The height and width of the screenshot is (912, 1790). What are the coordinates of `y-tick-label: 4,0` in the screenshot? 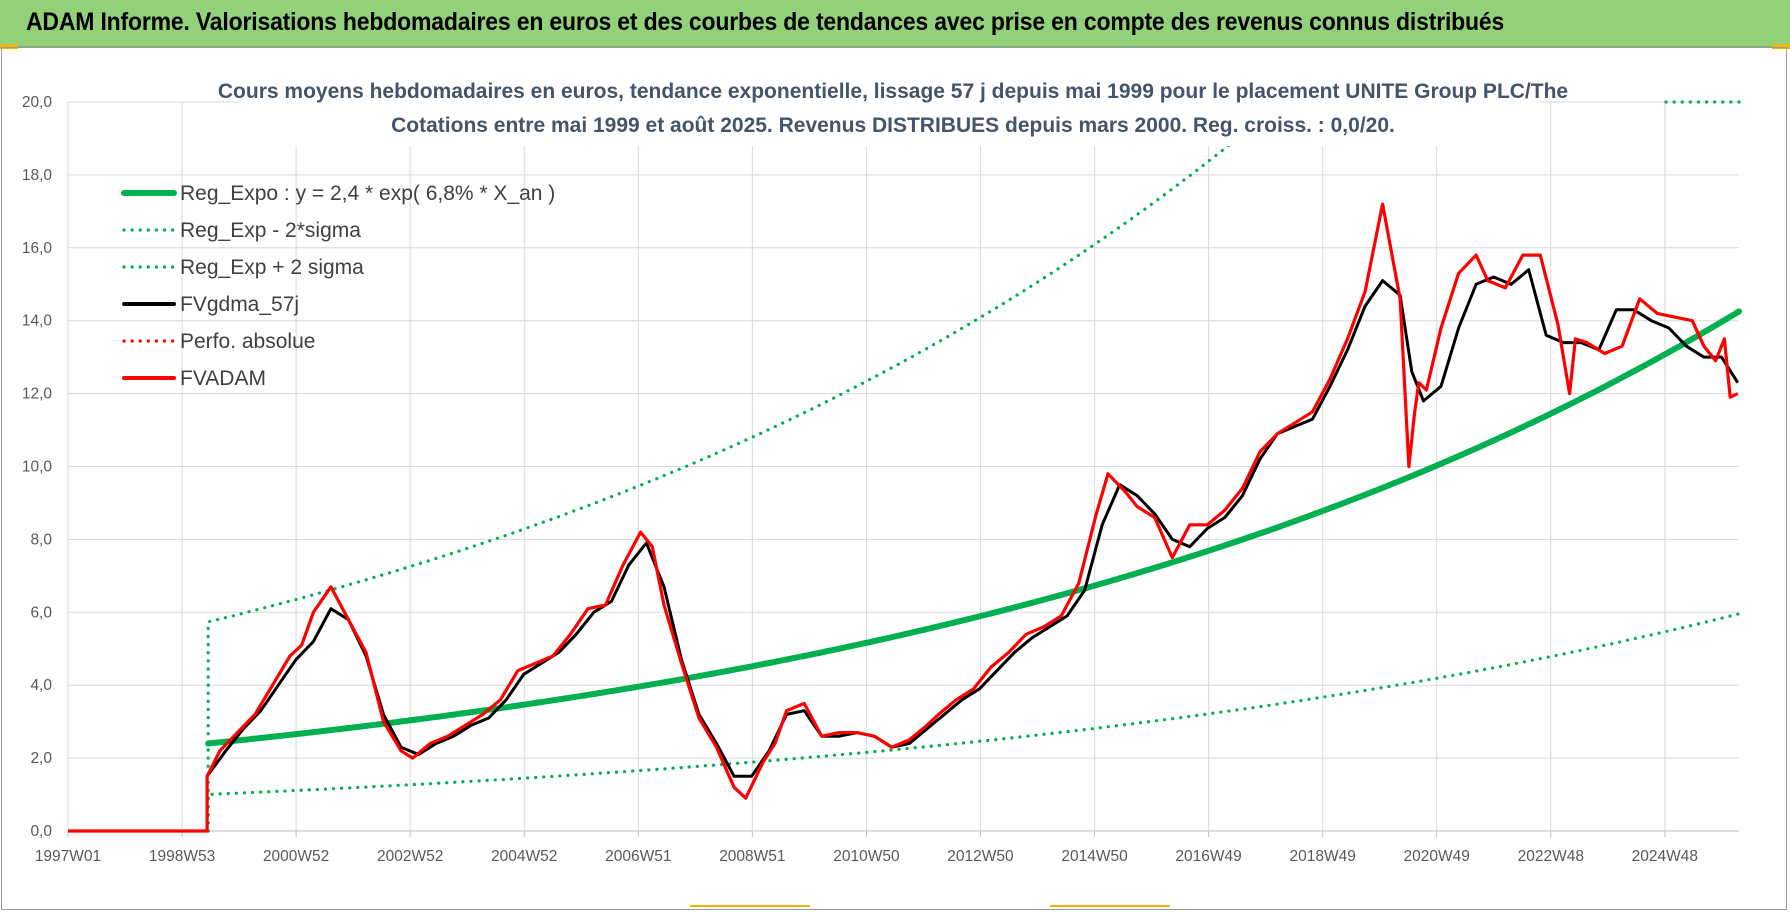 It's located at (41, 685).